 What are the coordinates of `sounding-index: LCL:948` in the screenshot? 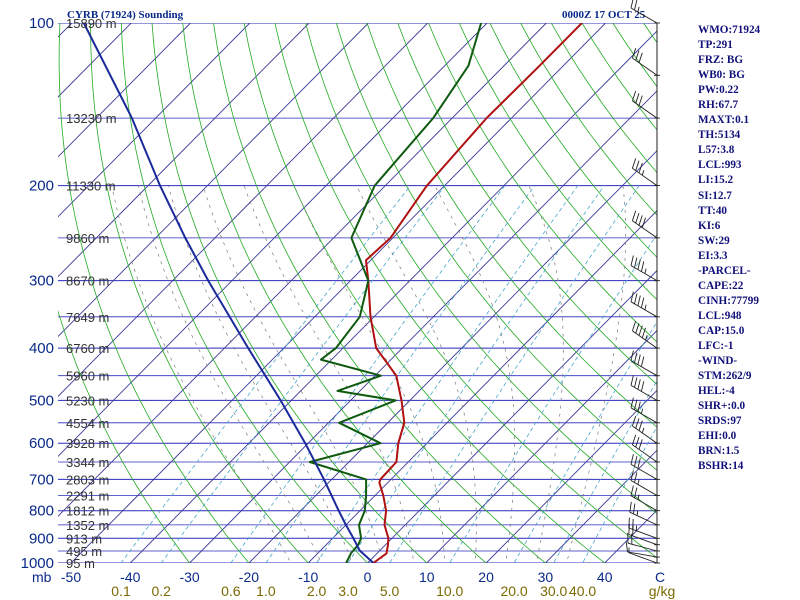 It's located at (720, 315).